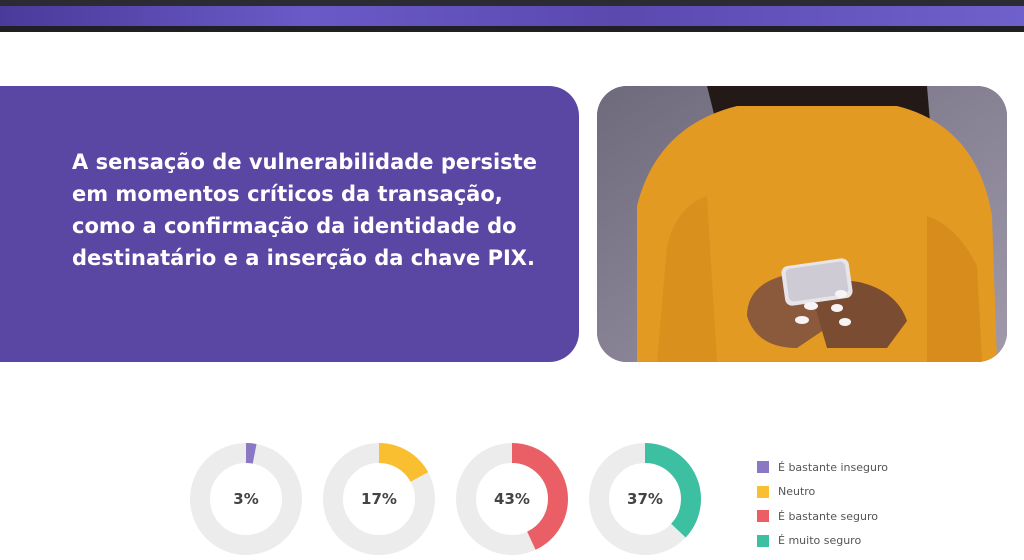 Image resolution: width=1024 pixels, height=560 pixels. Describe the element at coordinates (512, 16) in the screenshot. I see `header-banner` at that location.